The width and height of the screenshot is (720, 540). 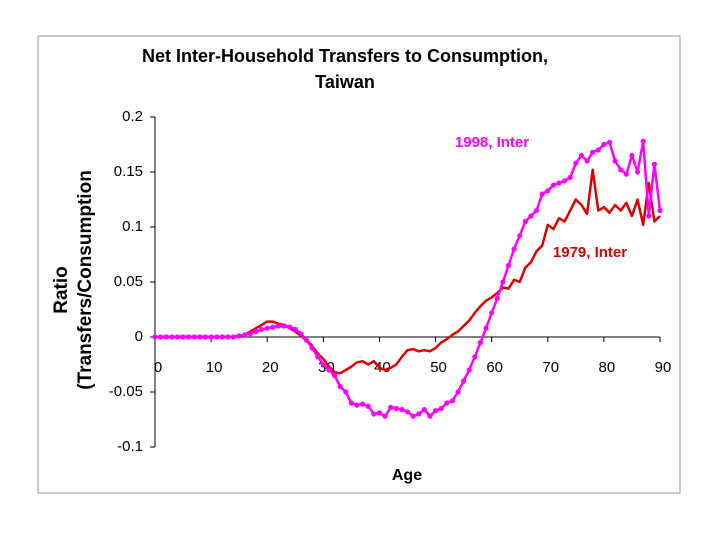 What do you see at coordinates (214, 367) in the screenshot?
I see `x-tick-label: 10` at bounding box center [214, 367].